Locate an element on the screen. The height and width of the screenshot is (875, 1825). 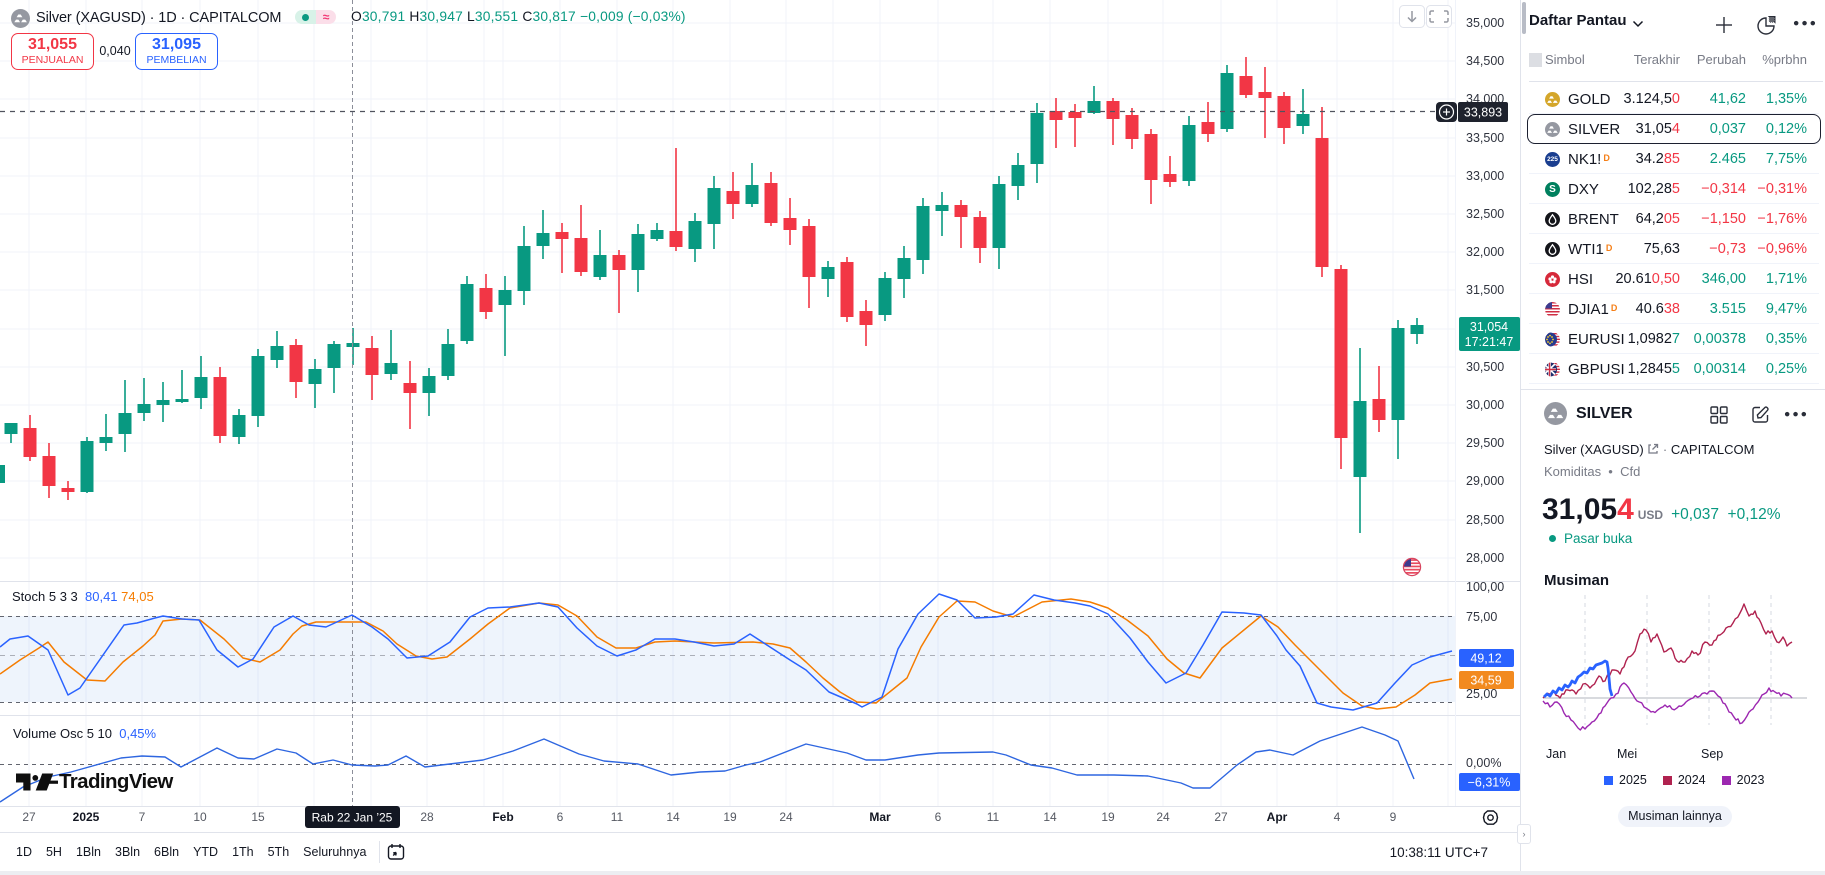
svg-text: 9 is located at coordinates (1393, 817).